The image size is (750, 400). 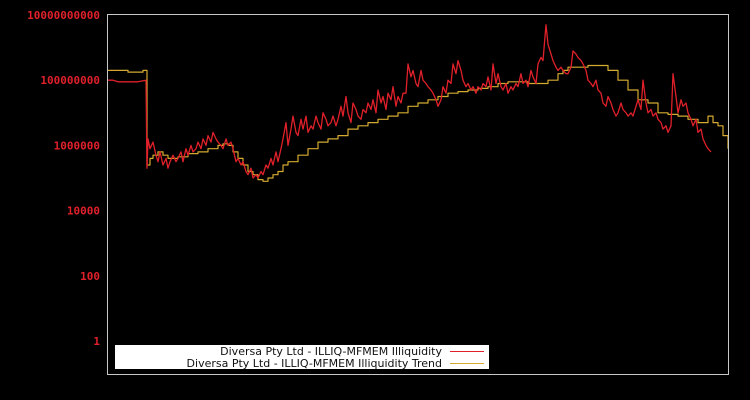 What do you see at coordinates (77, 145) in the screenshot?
I see `y-tick-label: 1000000` at bounding box center [77, 145].